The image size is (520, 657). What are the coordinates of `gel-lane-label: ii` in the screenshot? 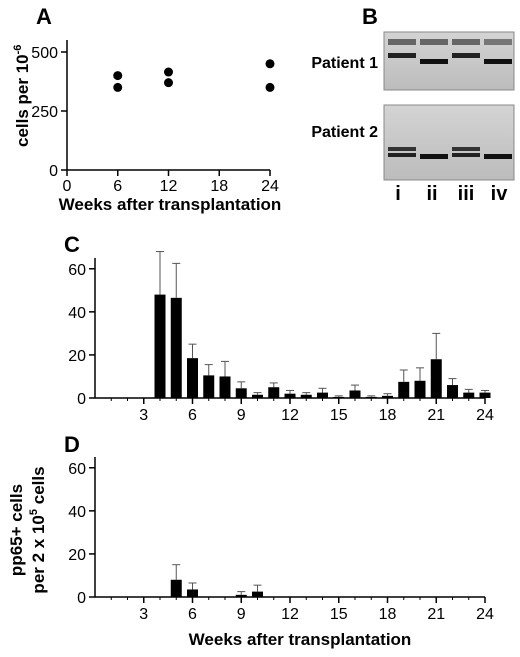 It's located at (431, 194).